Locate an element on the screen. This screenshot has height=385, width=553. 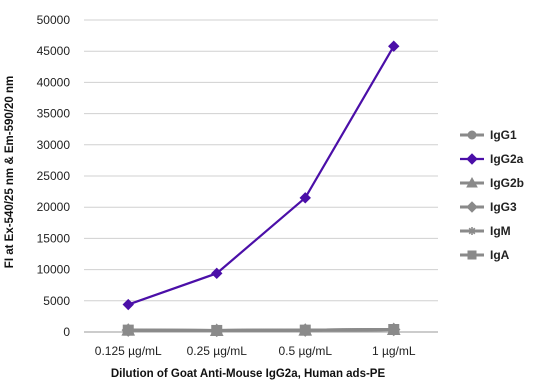
y-tick-label: 15000 is located at coordinates (54, 238).